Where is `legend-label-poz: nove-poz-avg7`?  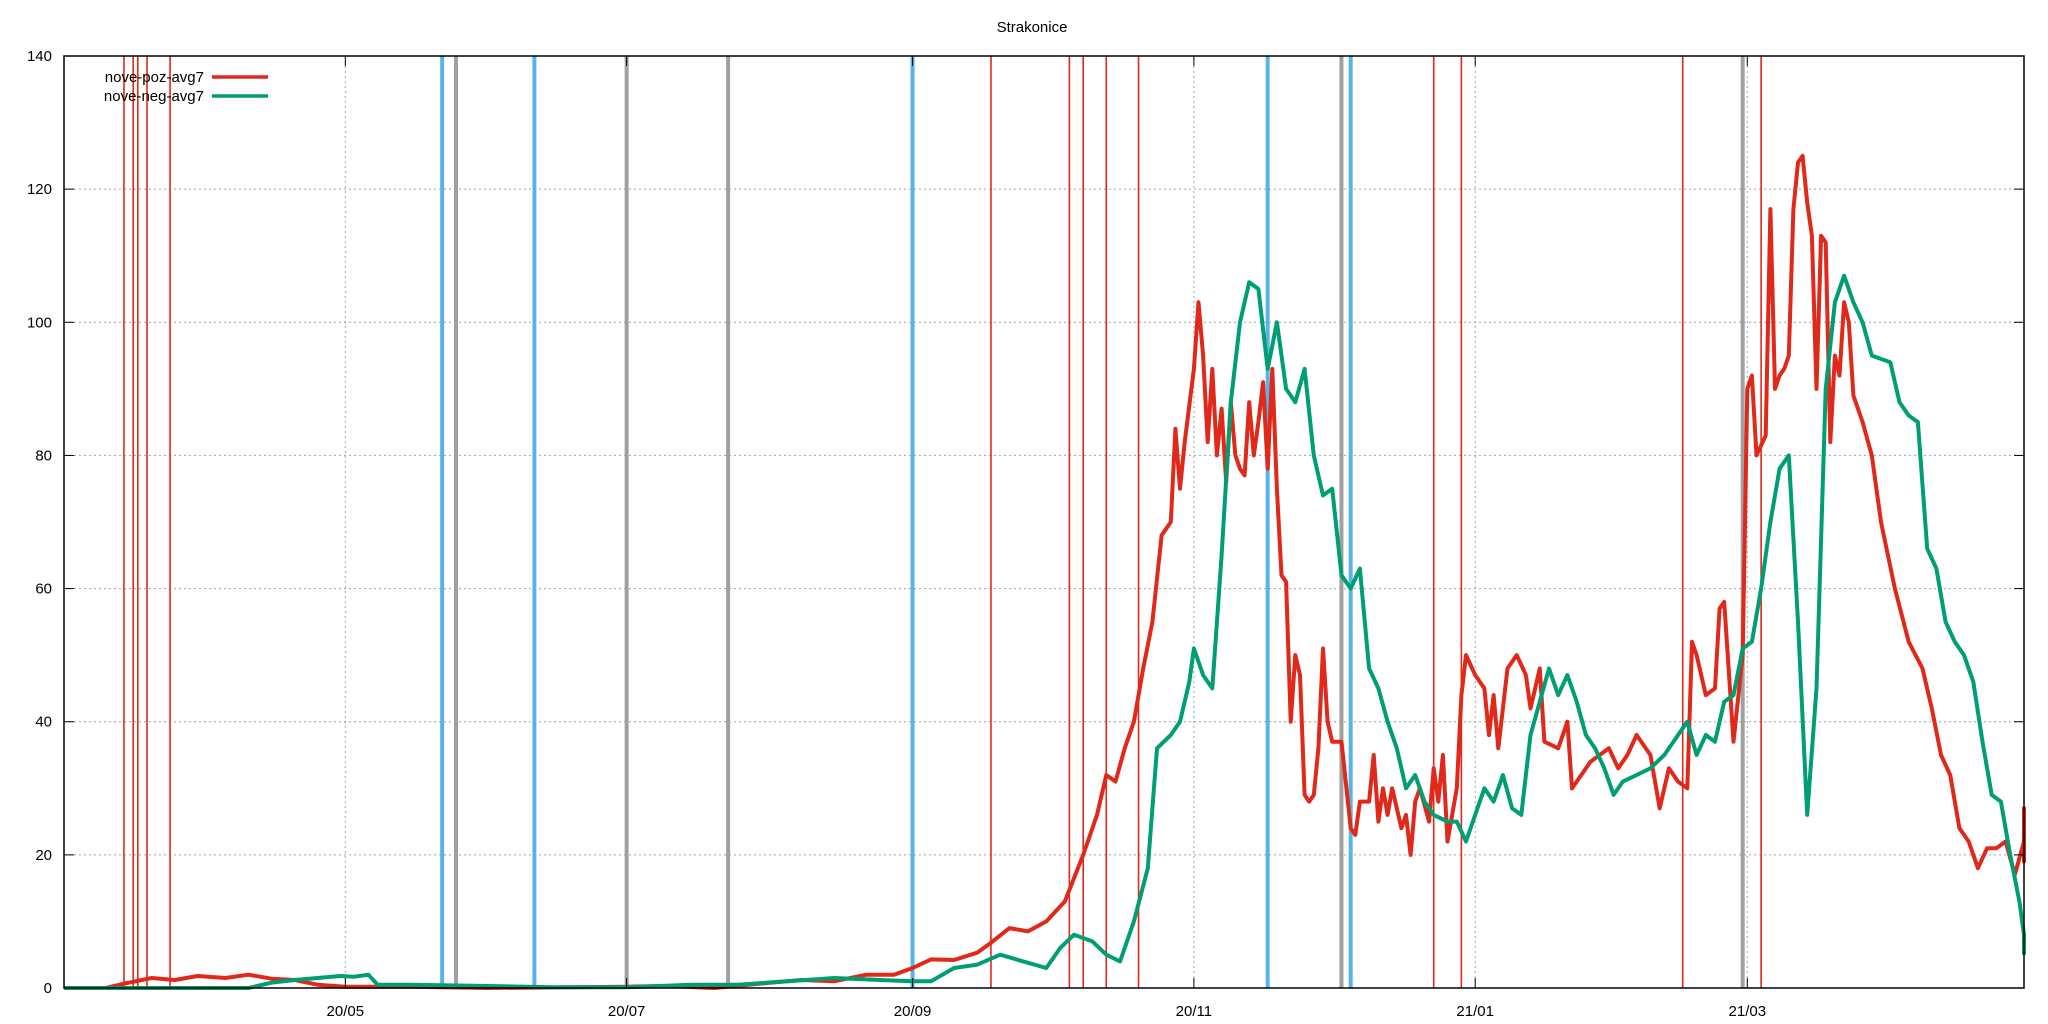
legend-label-poz: nove-poz-avg7 is located at coordinates (154, 77).